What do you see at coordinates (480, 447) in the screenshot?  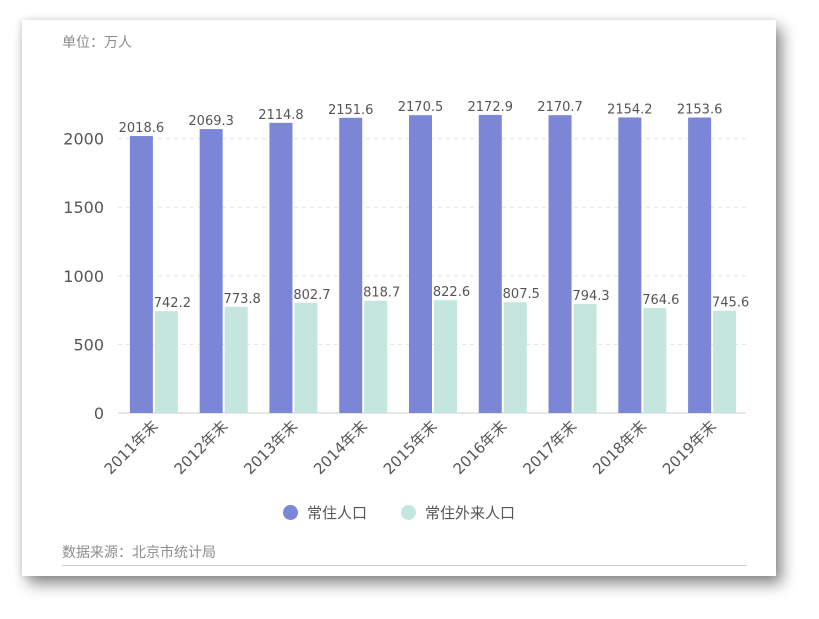 I see `x-tick-label: 2016年末` at bounding box center [480, 447].